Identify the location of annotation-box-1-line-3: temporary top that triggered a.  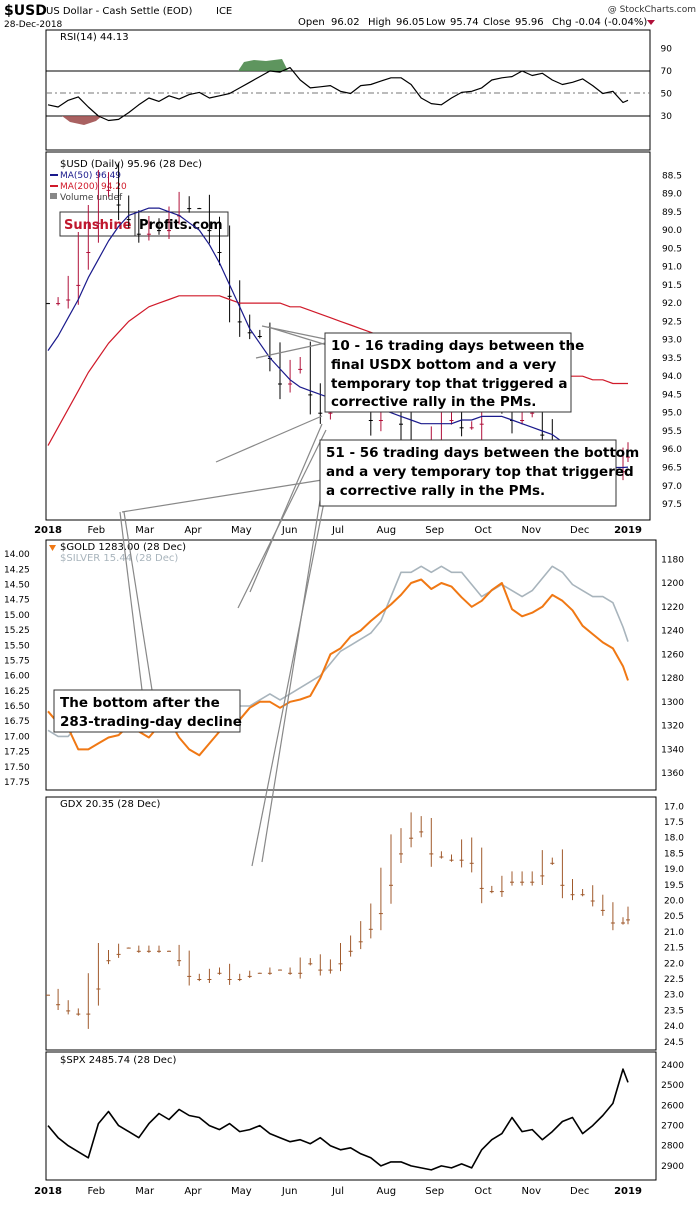
(449, 384).